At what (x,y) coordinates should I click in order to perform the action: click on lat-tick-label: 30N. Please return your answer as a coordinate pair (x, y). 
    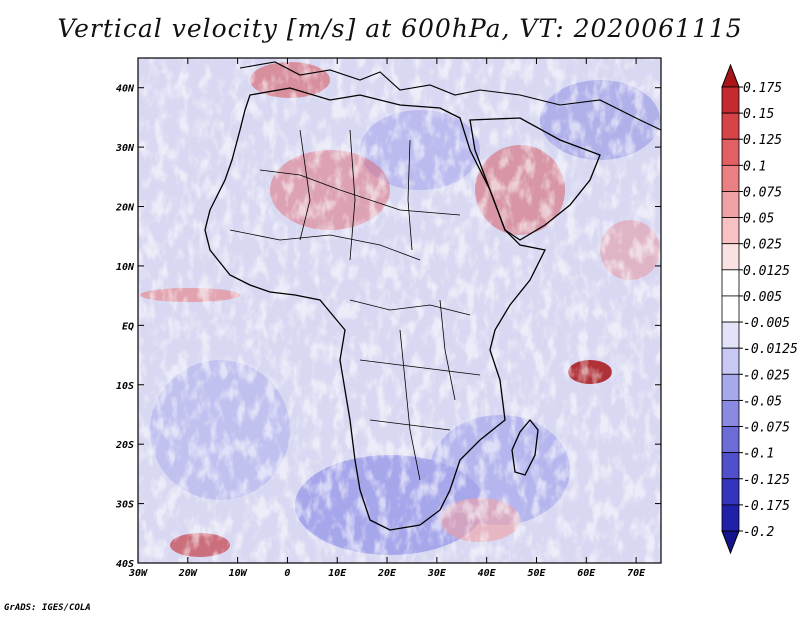
    Looking at the image, I should click on (125, 148).